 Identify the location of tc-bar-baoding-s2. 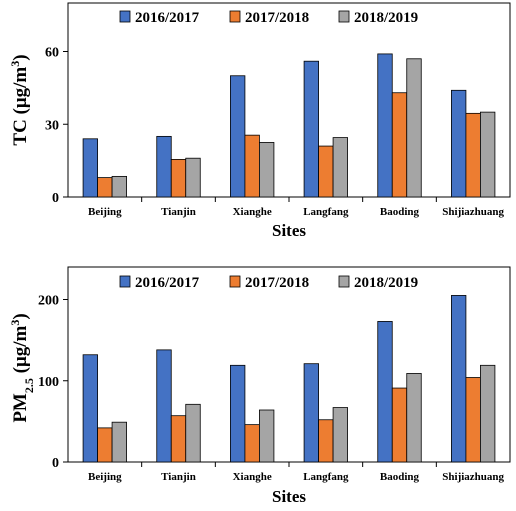
(399, 145).